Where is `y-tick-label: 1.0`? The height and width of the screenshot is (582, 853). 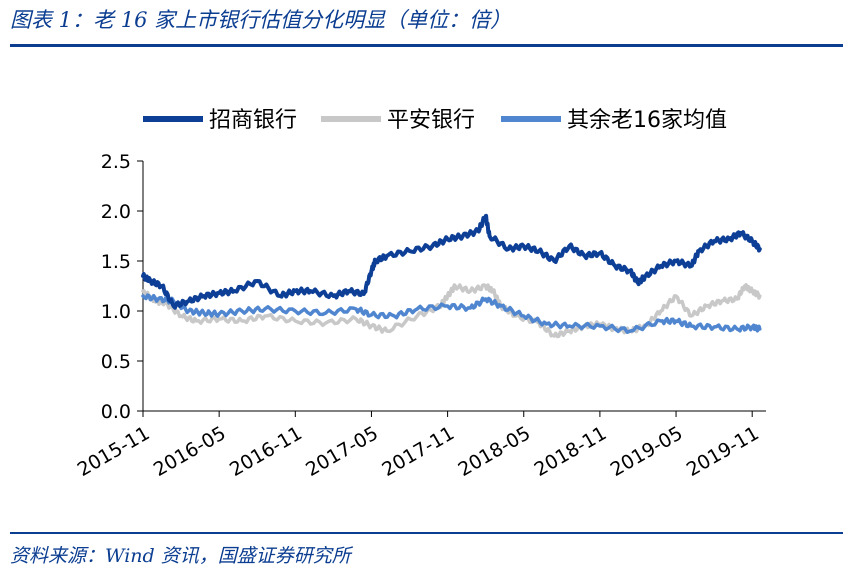
y-tick-label: 1.0 is located at coordinates (116, 312).